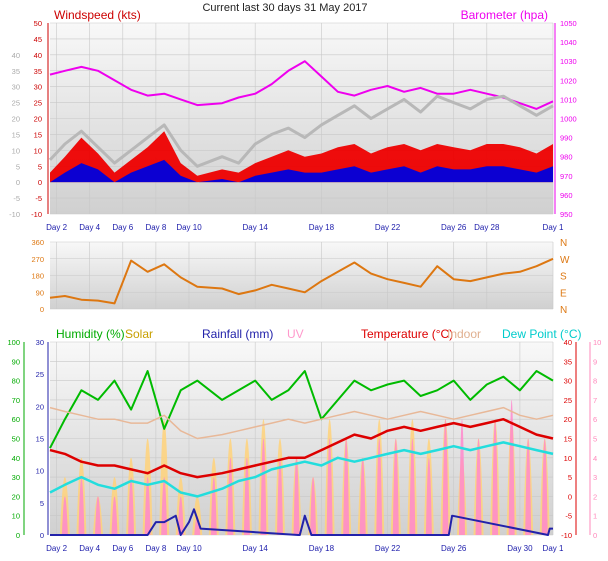 This screenshot has height=561, width=608. I want to click on windspeed-tick: 5, so click(40, 166).